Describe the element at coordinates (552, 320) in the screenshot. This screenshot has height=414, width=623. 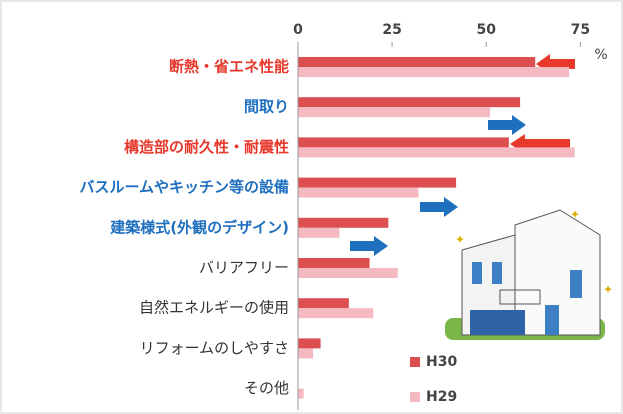
I see `door` at that location.